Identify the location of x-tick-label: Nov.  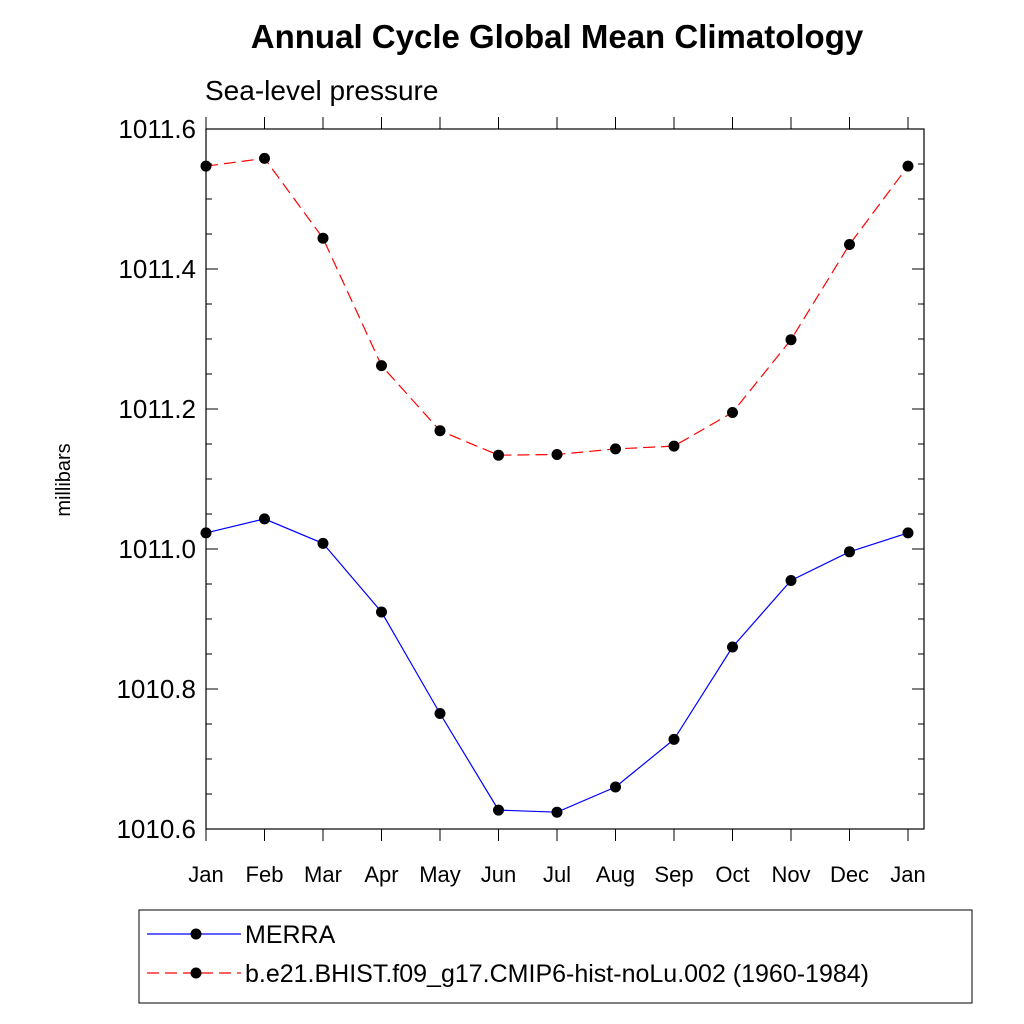
(790, 874).